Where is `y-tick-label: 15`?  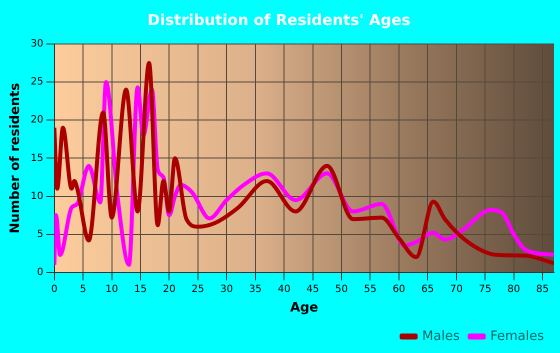 y-tick-label: 15 is located at coordinates (37, 158).